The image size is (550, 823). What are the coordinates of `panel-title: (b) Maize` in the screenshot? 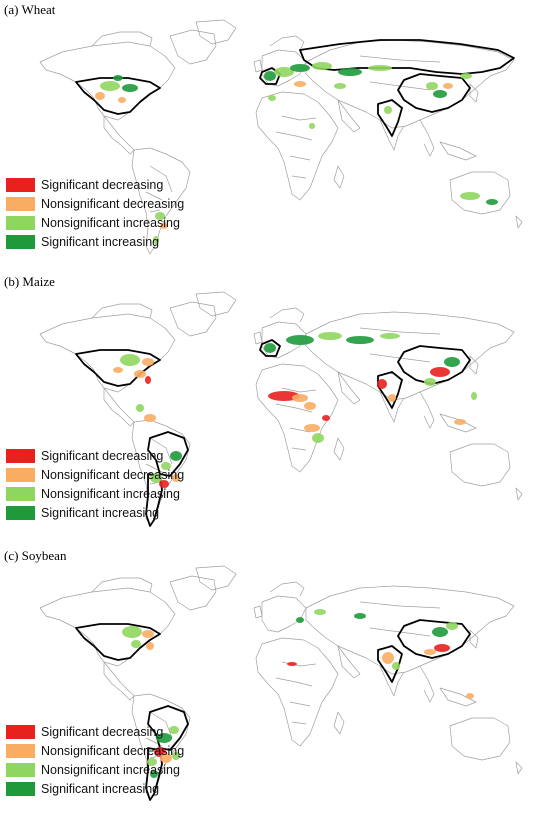 It's located at (29, 281).